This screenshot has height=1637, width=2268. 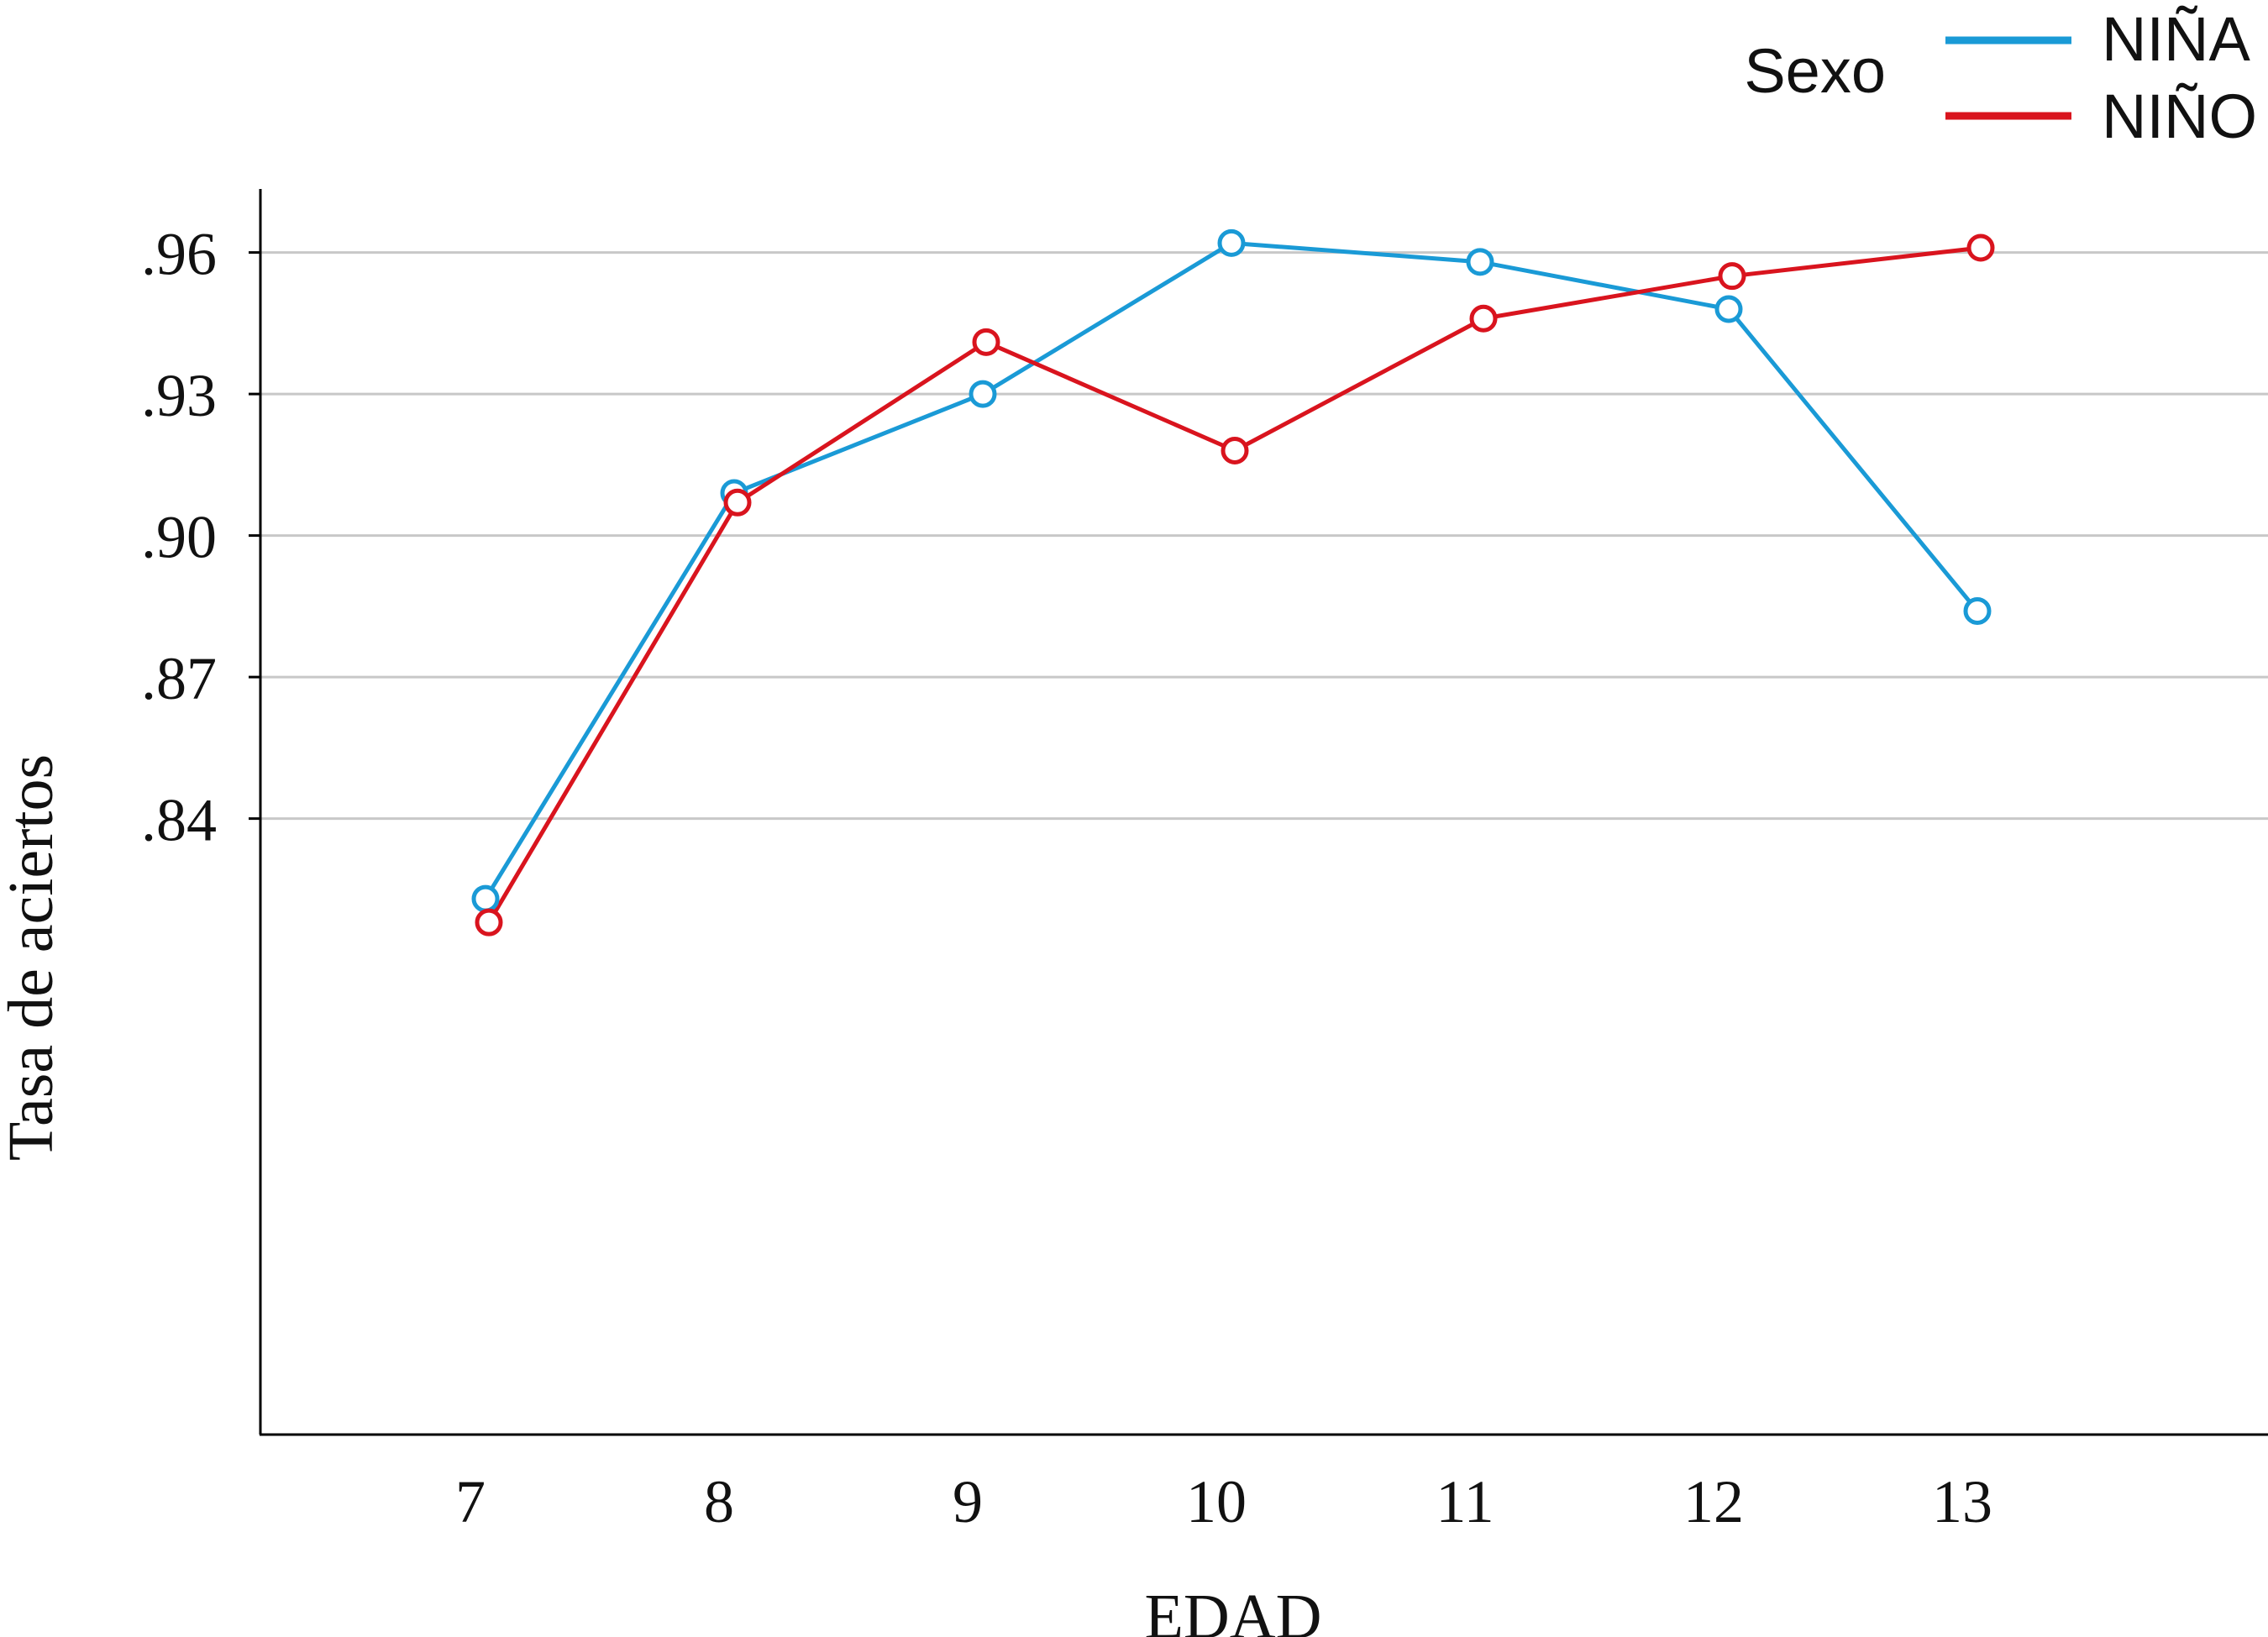 What do you see at coordinates (1962, 1501) in the screenshot?
I see `x-tick-label: 13` at bounding box center [1962, 1501].